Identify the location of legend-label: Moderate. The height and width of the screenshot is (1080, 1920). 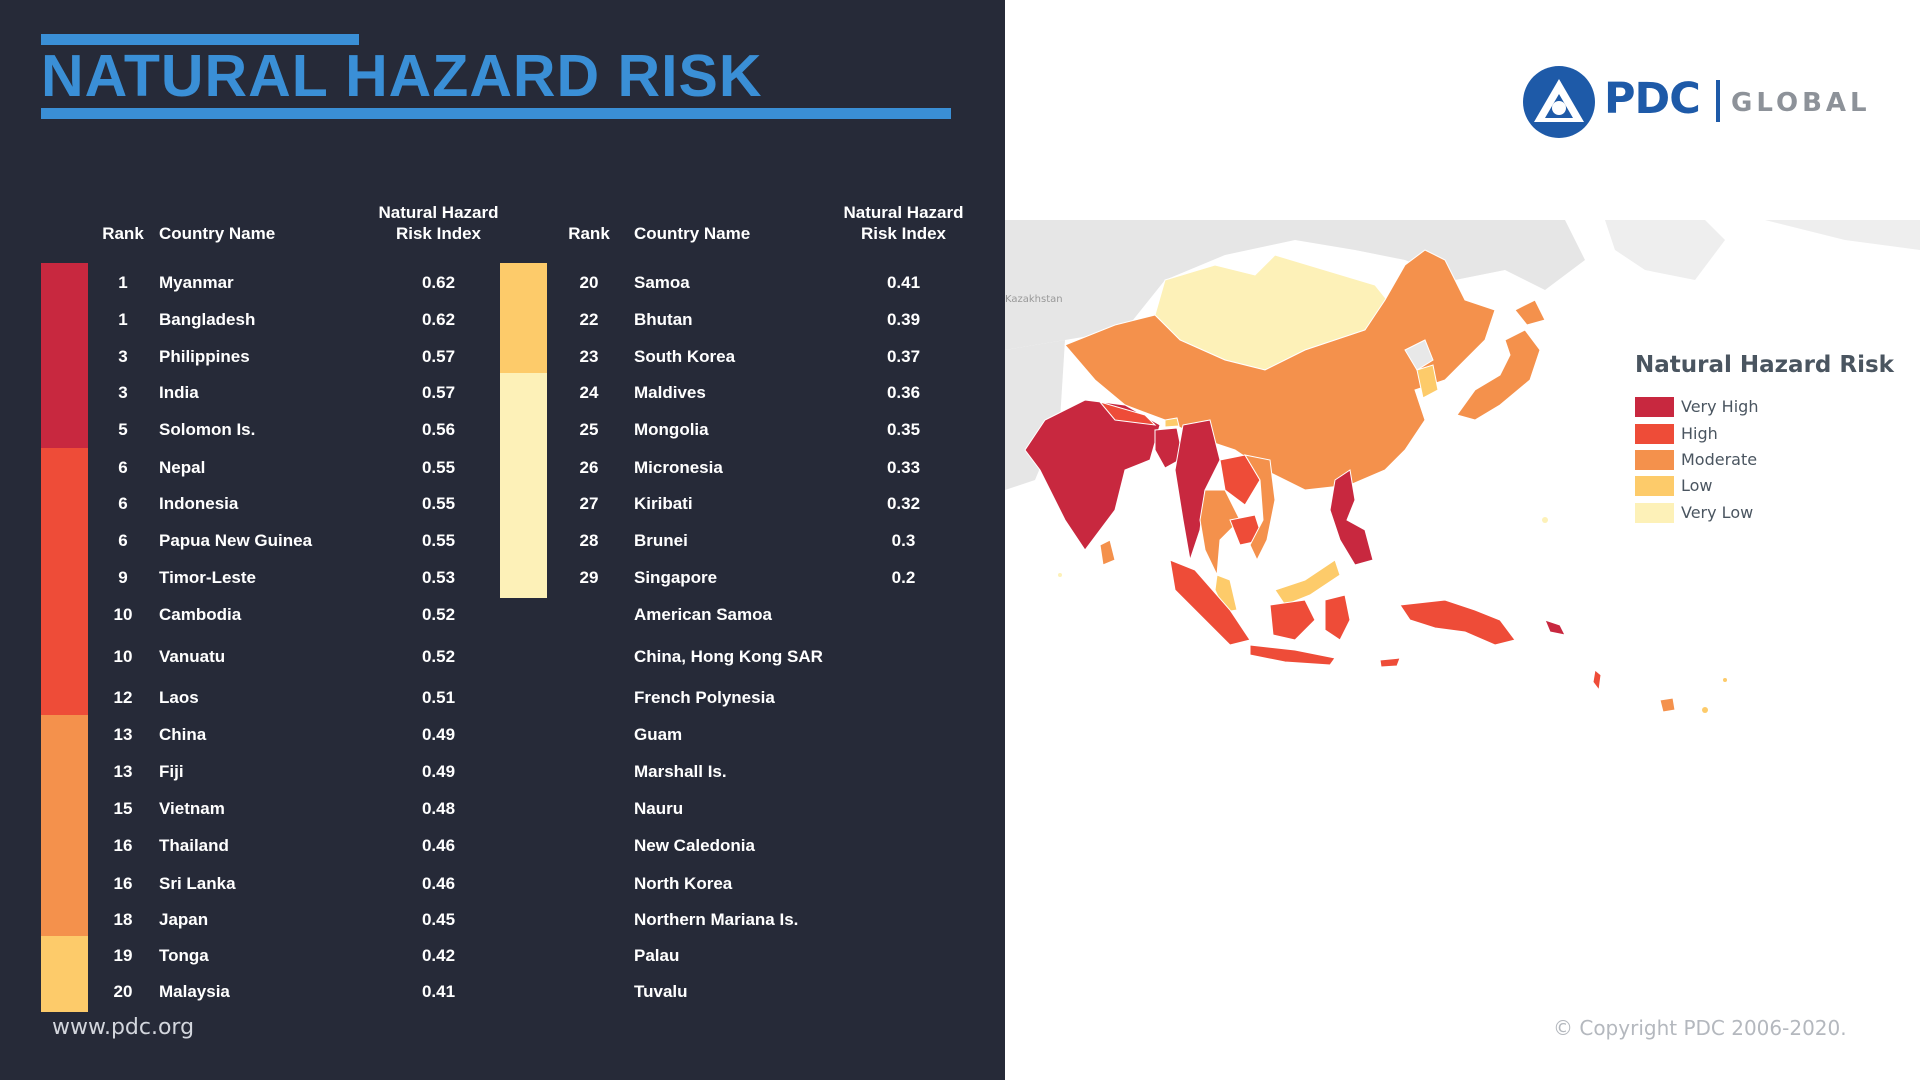
(1719, 459).